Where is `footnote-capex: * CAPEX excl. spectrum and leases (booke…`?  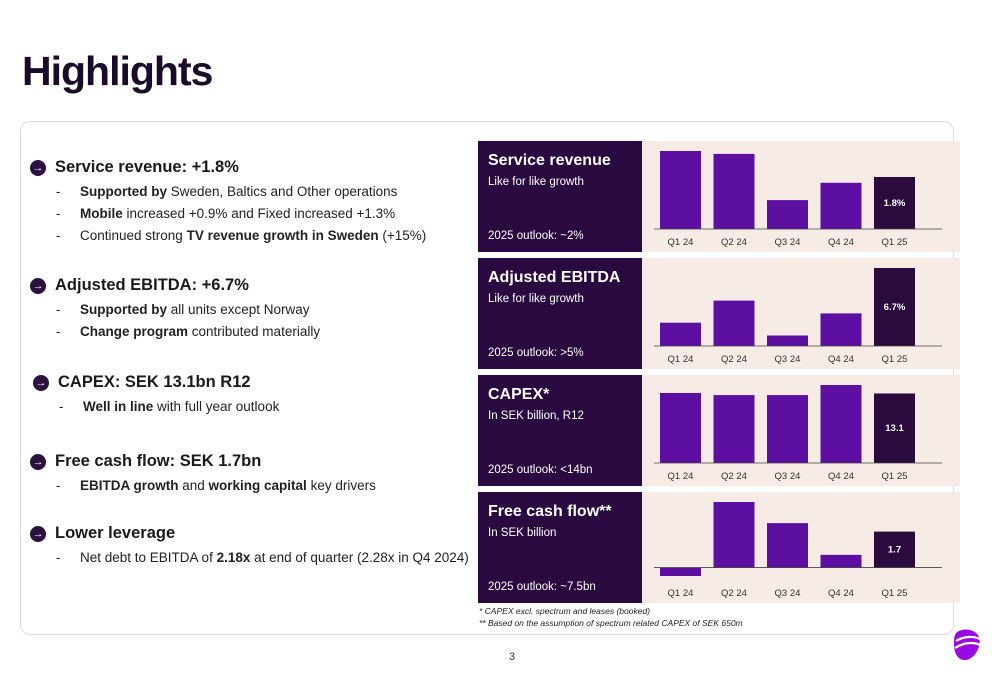
footnote-capex: * CAPEX excl. spectrum and leases (booke… is located at coordinates (565, 611).